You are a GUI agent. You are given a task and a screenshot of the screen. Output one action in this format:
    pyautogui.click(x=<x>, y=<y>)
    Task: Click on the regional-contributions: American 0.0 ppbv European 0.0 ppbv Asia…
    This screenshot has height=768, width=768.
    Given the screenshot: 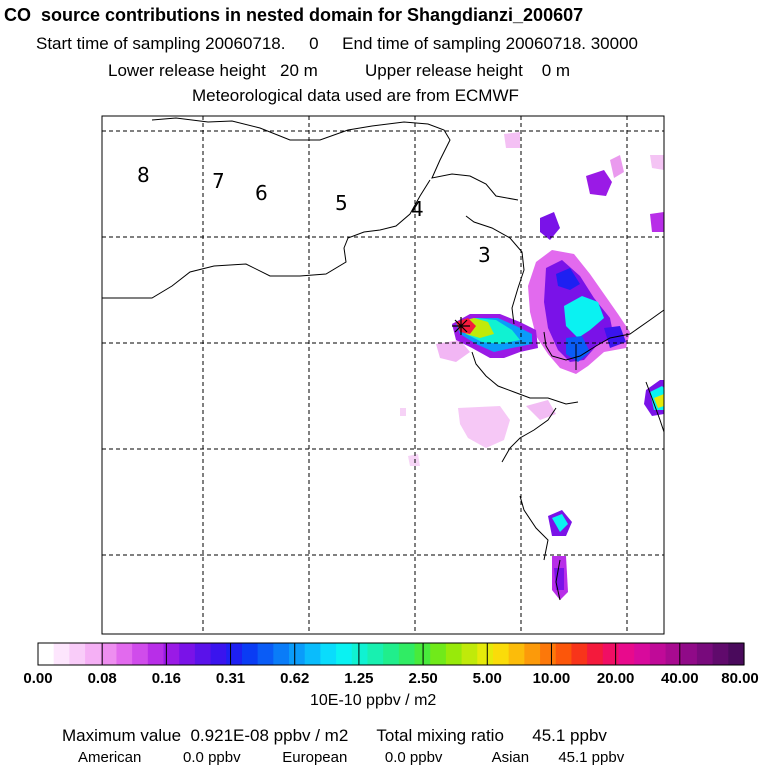 What is the action you would take?
    pyautogui.click(x=351, y=757)
    